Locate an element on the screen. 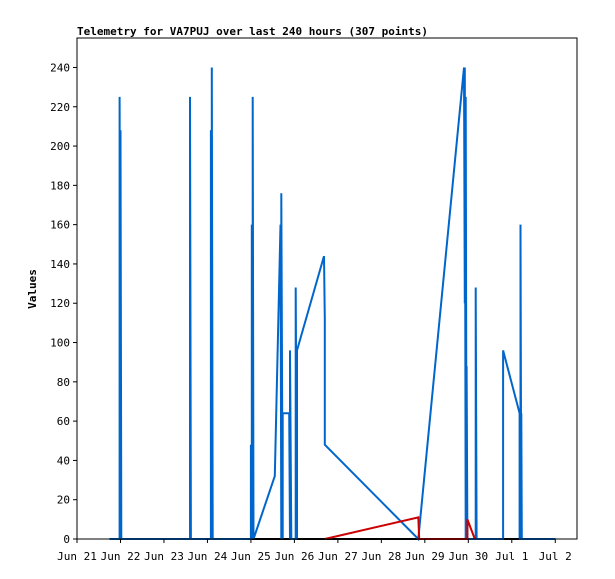  x-tick-label: Jun 21 is located at coordinates (77, 556).